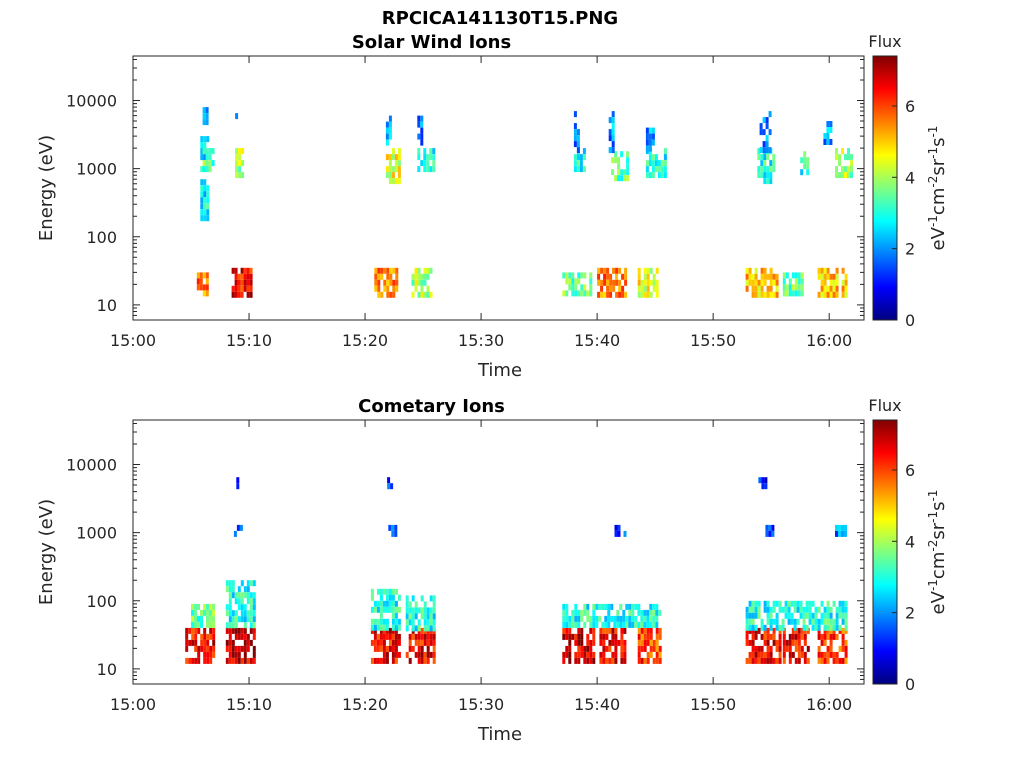  Describe the element at coordinates (938, 530) in the screenshot. I see `unit-base: sr` at that location.